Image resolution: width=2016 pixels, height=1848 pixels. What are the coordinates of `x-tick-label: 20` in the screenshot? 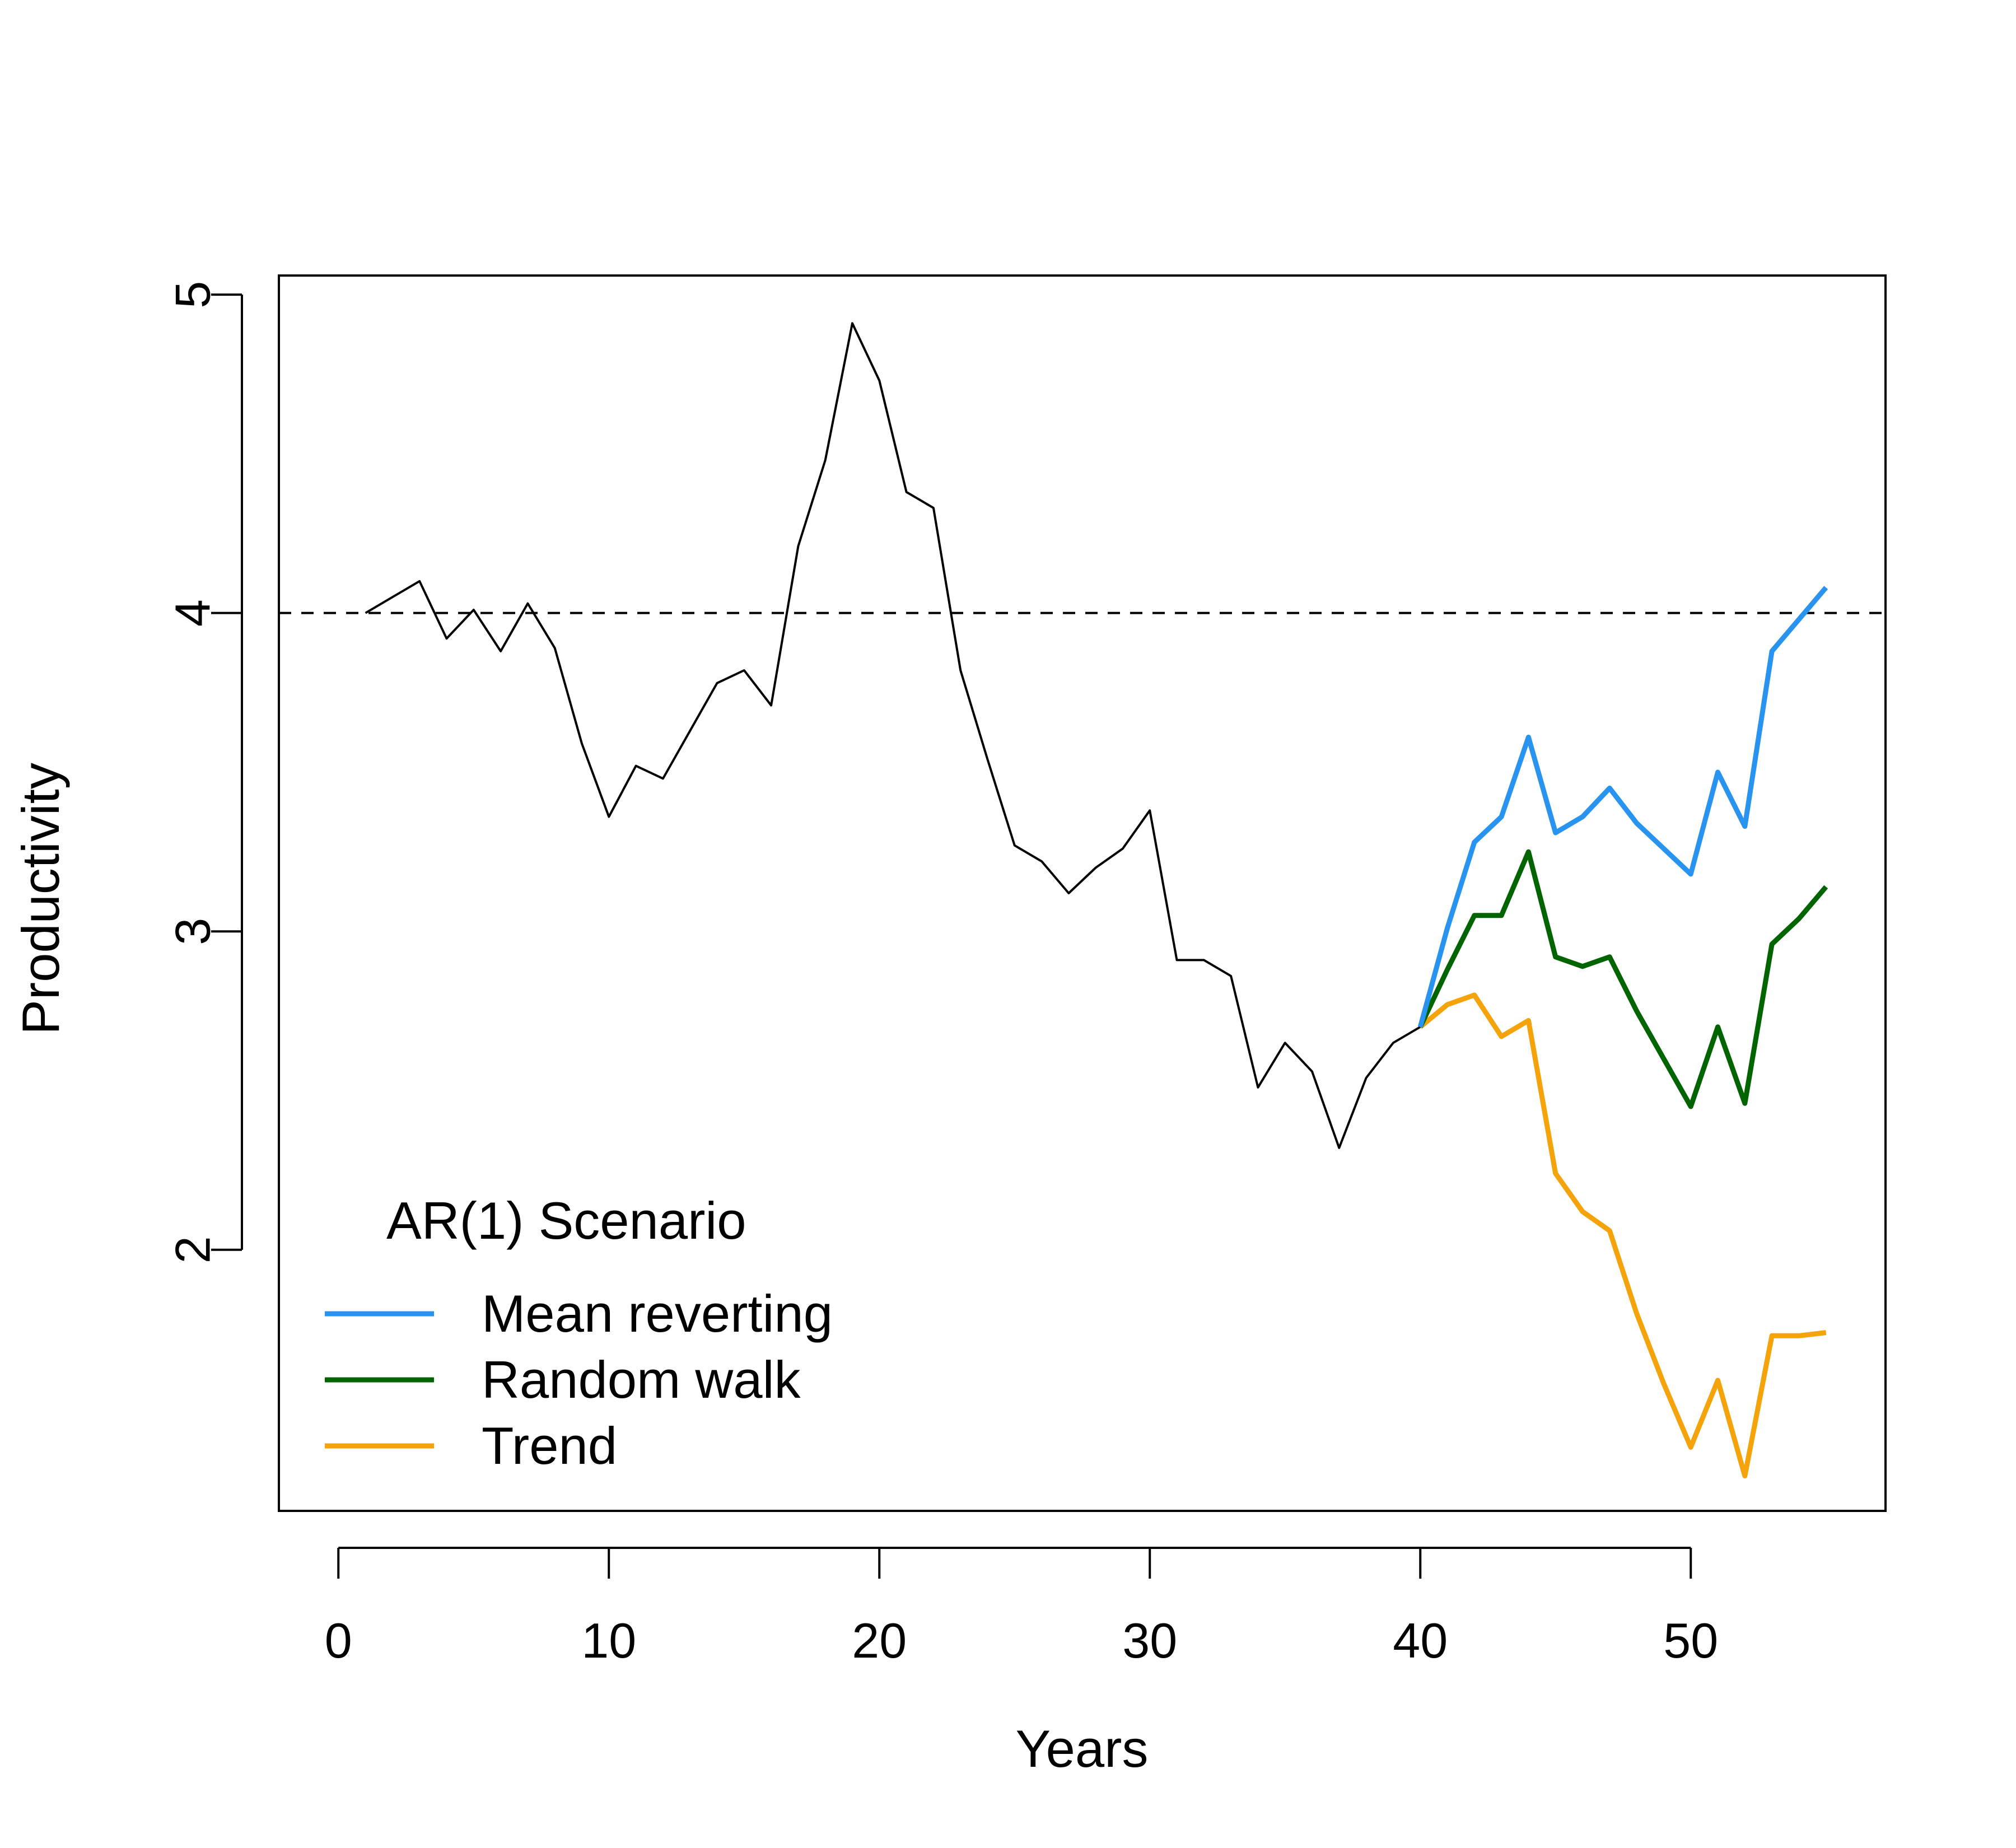 It's located at (880, 1641).